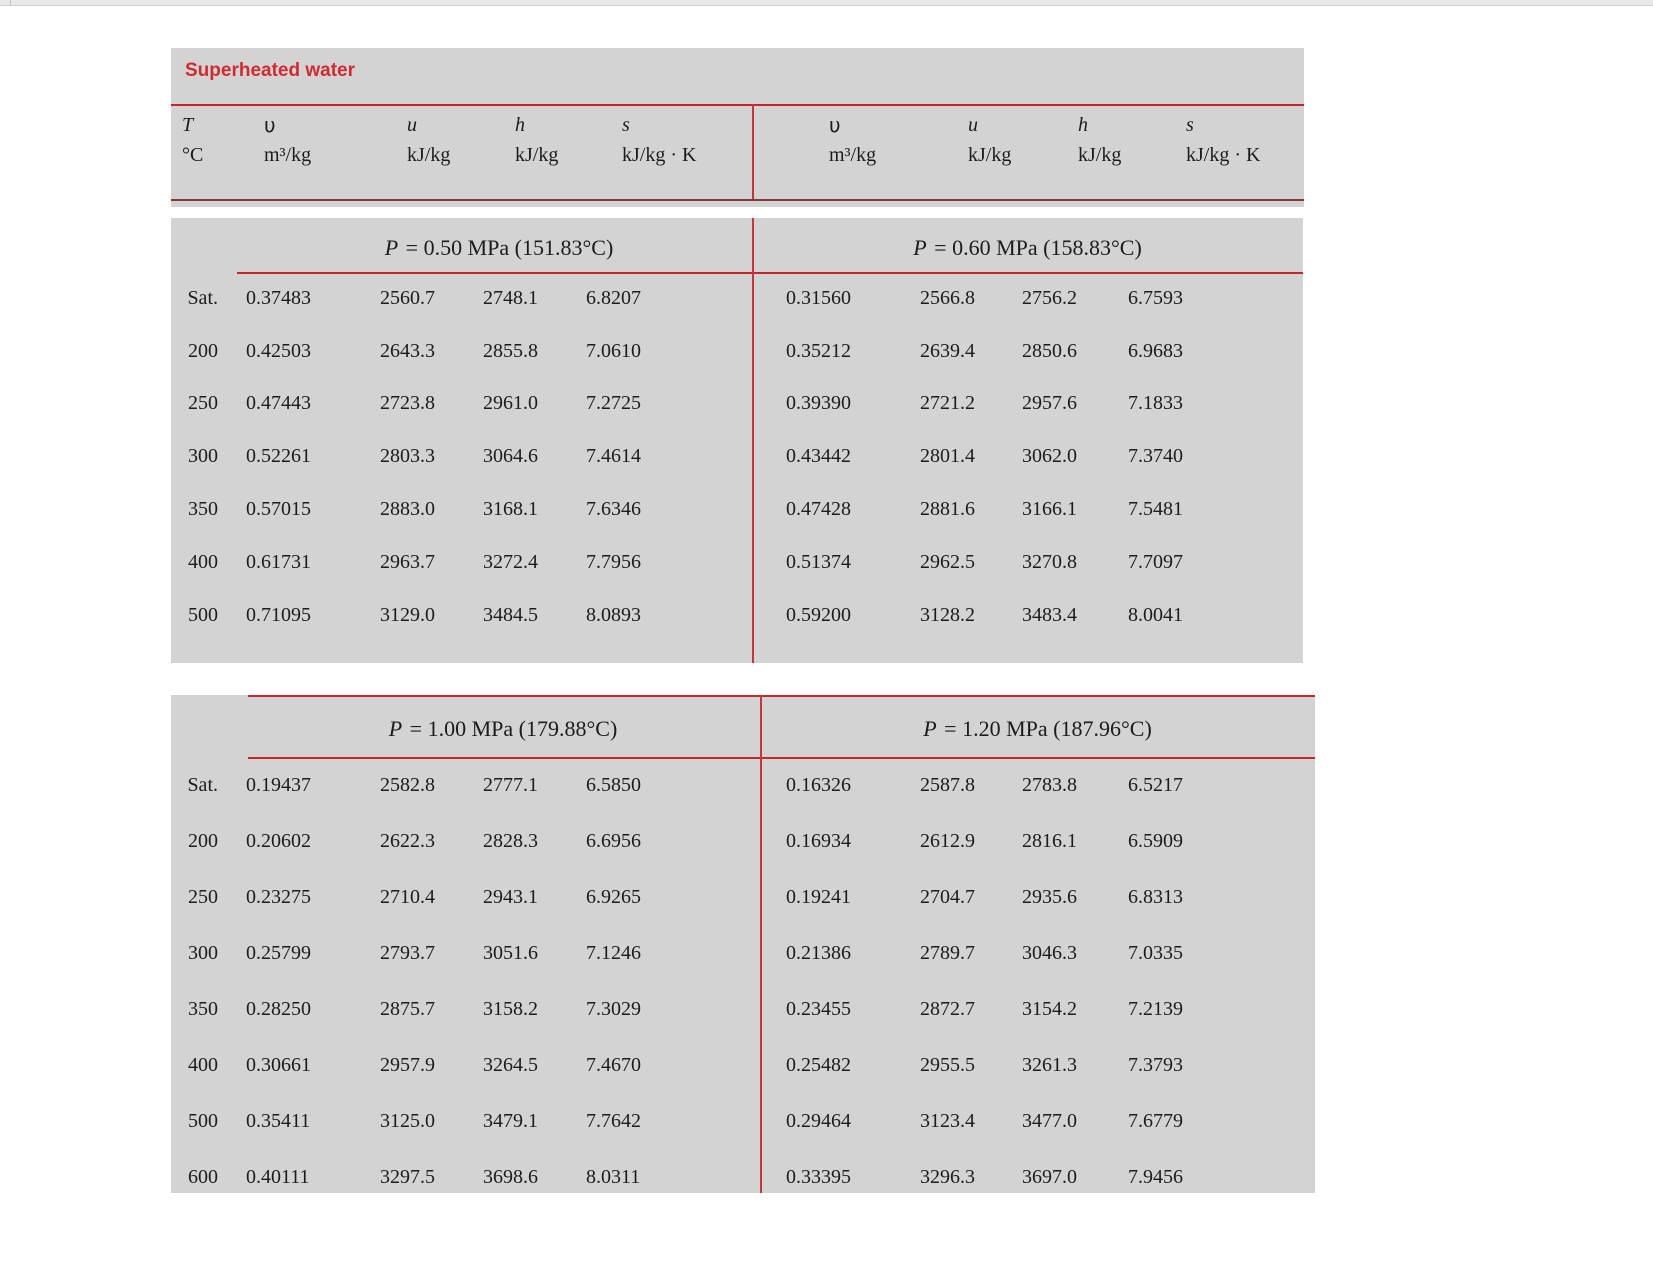 The width and height of the screenshot is (1653, 1262). What do you see at coordinates (278, 1008) in the screenshot?
I see `cell-v: 0.28250` at bounding box center [278, 1008].